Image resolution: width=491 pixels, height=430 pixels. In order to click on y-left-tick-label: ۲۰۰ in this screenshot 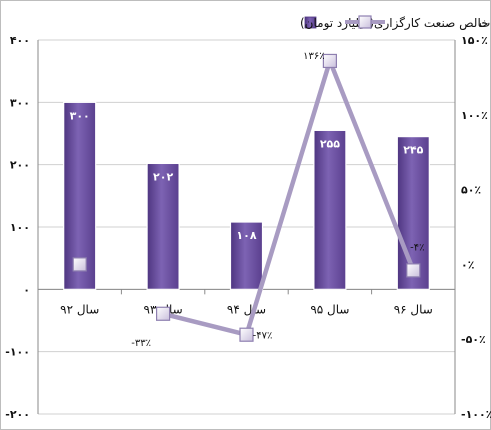, I will do `click(20, 165)`.